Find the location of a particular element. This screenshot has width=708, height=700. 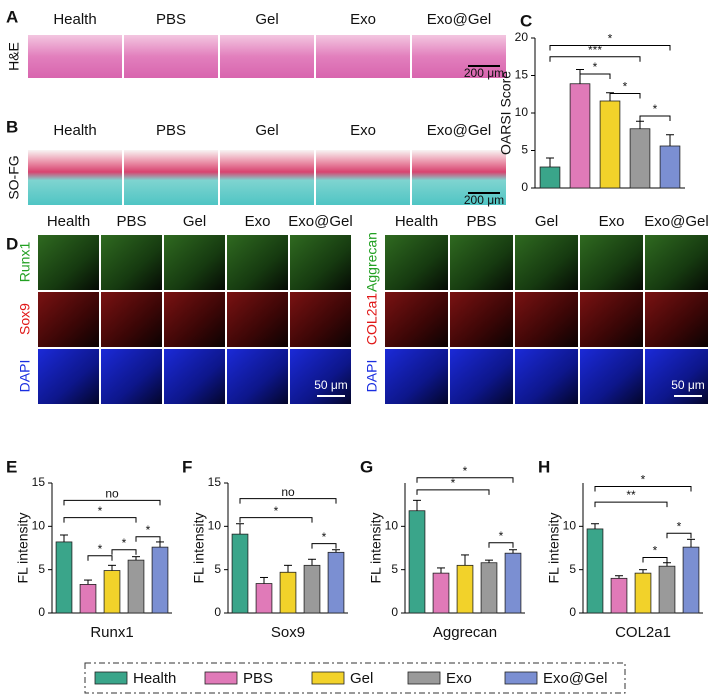

scale-bar-label: 200 μm is located at coordinates (484, 200).